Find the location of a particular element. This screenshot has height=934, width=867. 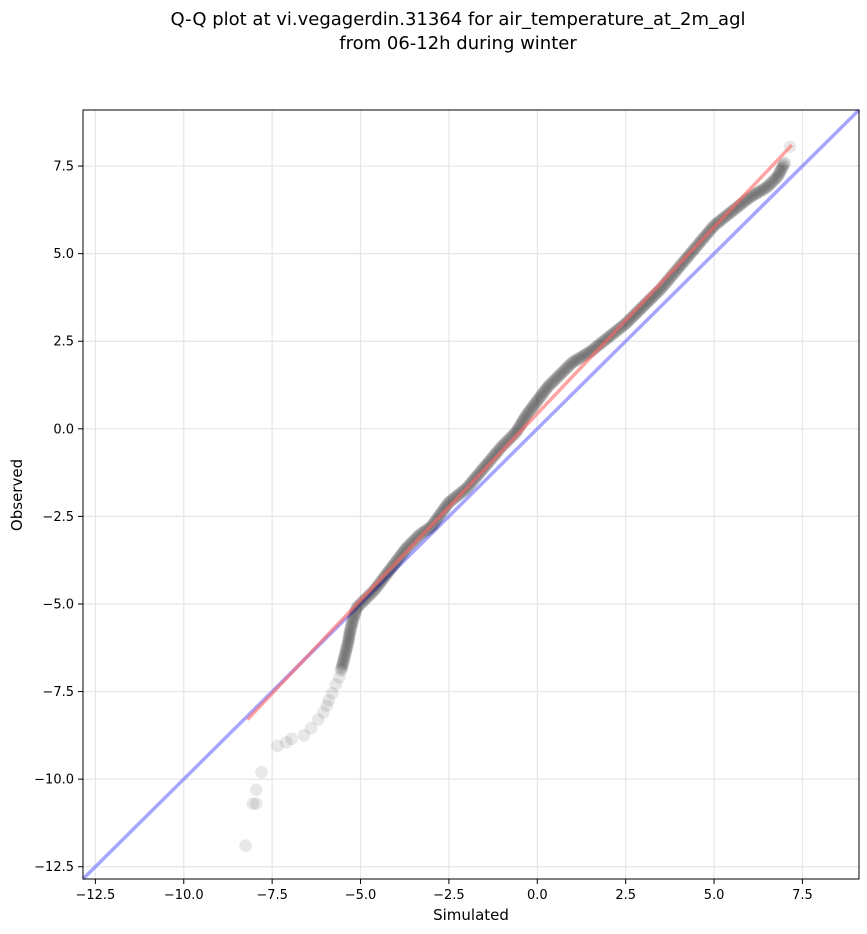

x-axis-ticks: −12.5 −10.0 −7.5 −5.0 −2.5 0.0 2.5 5.0 7.5 is located at coordinates (444, 891).